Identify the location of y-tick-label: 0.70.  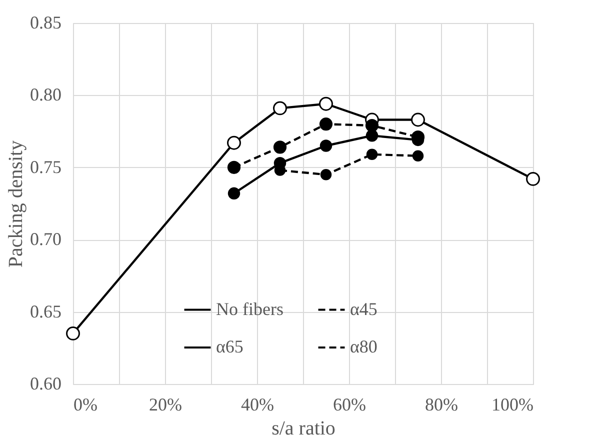
(46, 239).